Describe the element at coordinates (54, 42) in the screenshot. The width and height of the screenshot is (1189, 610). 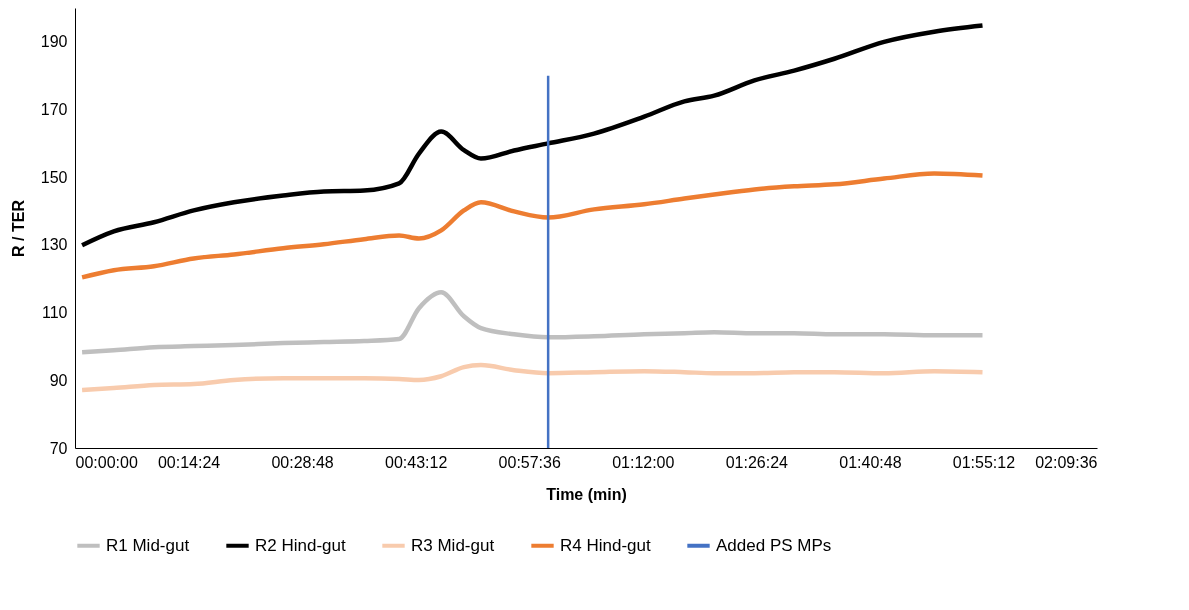
I see `y-tick-label: 190` at that location.